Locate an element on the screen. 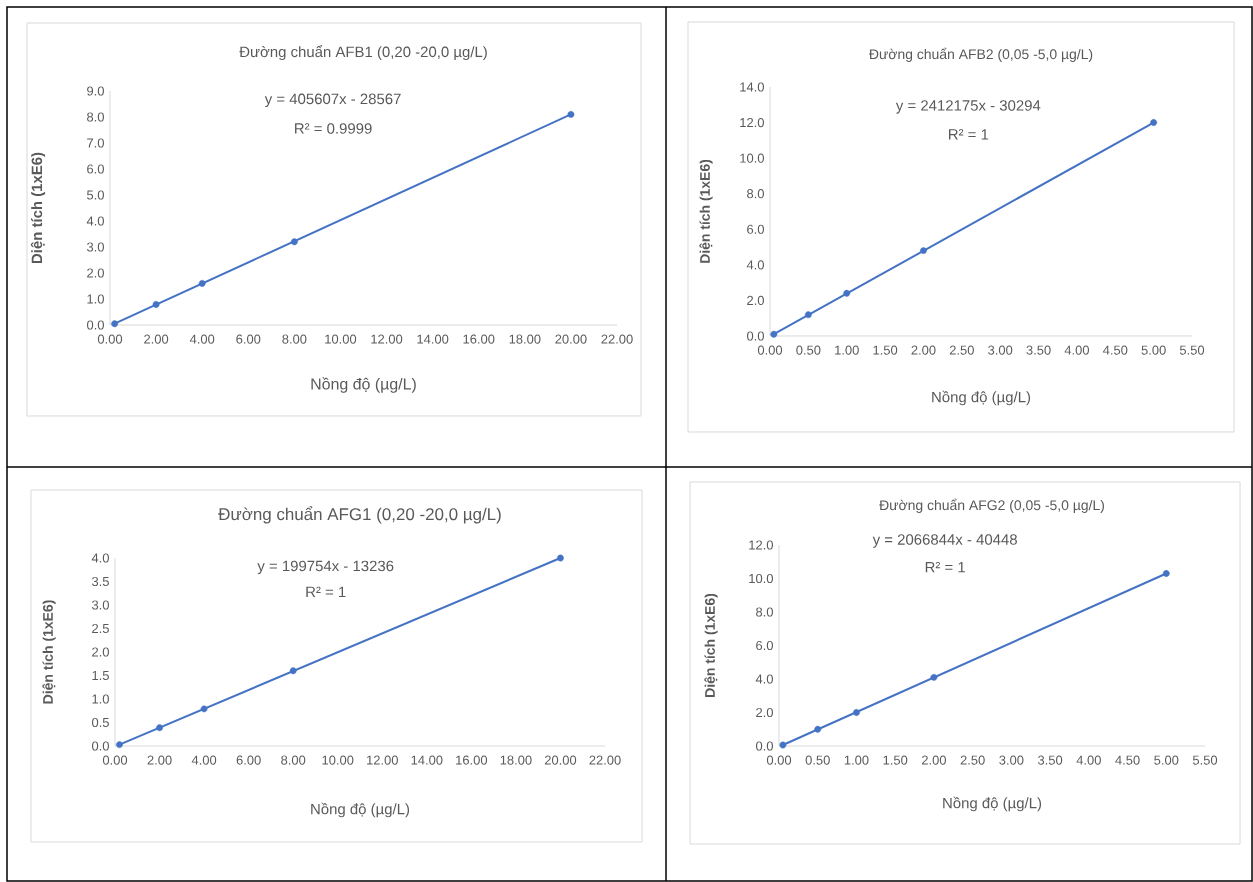  y-tick-label: 7.0 is located at coordinates (95, 143).